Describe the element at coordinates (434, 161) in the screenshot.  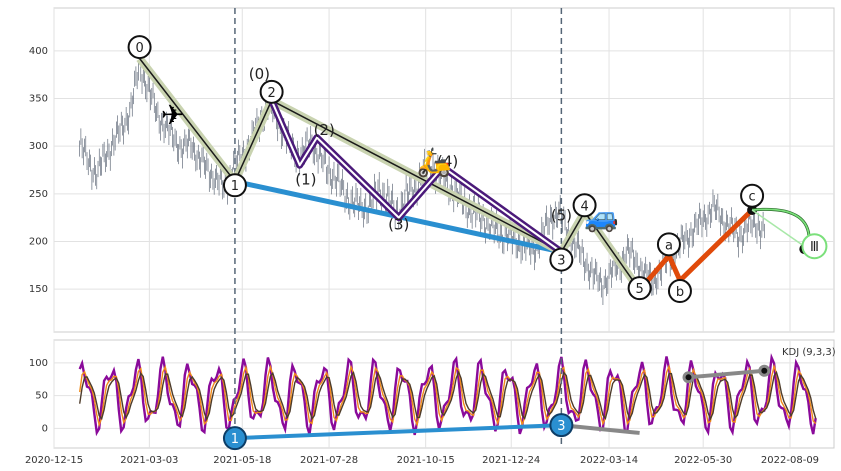
I see `emoji-marker: 🛵` at that location.